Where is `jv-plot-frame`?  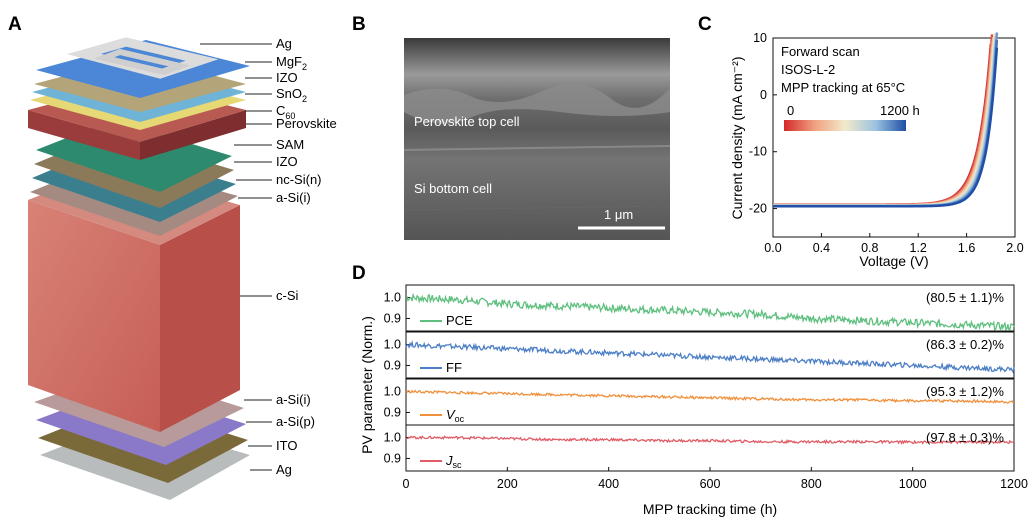
jv-plot-frame is located at coordinates (894, 137).